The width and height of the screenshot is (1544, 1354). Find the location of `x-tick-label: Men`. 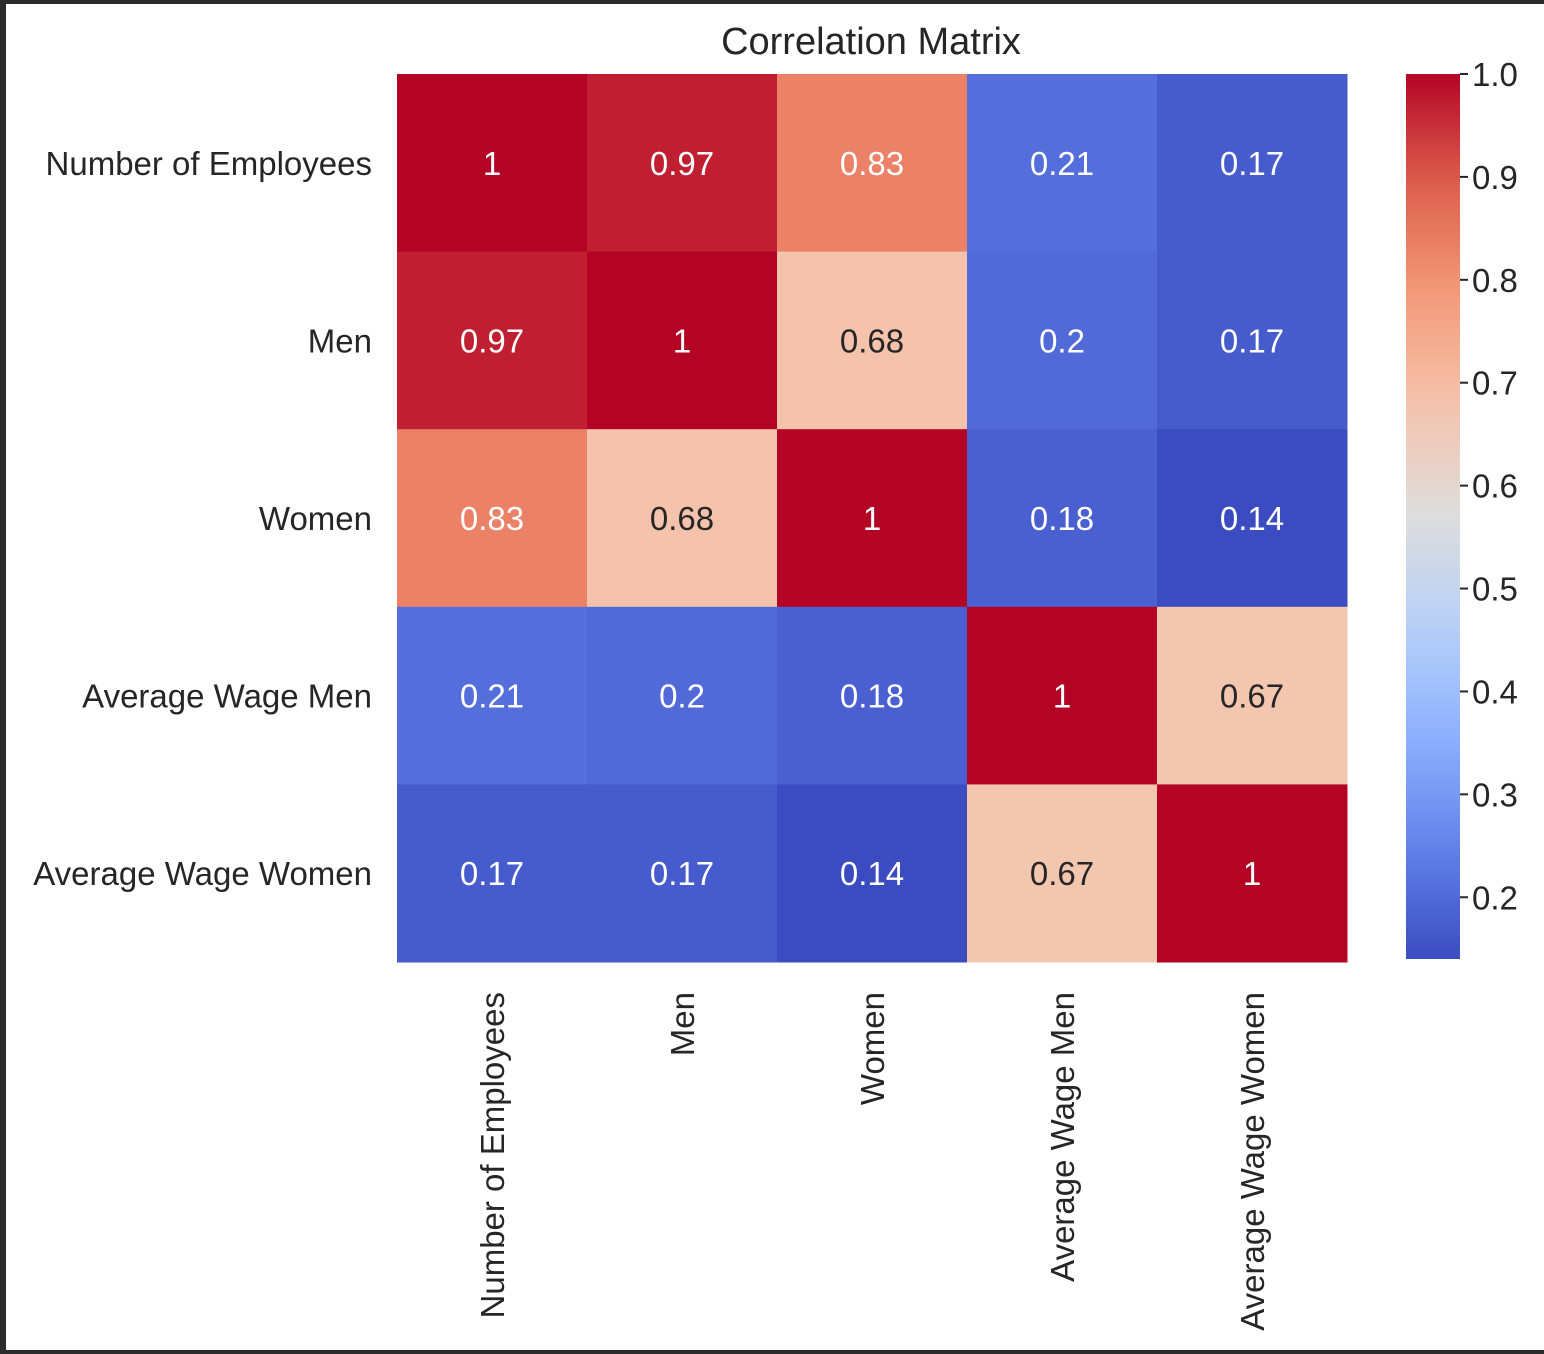

x-tick-label: Men is located at coordinates (682, 1024).